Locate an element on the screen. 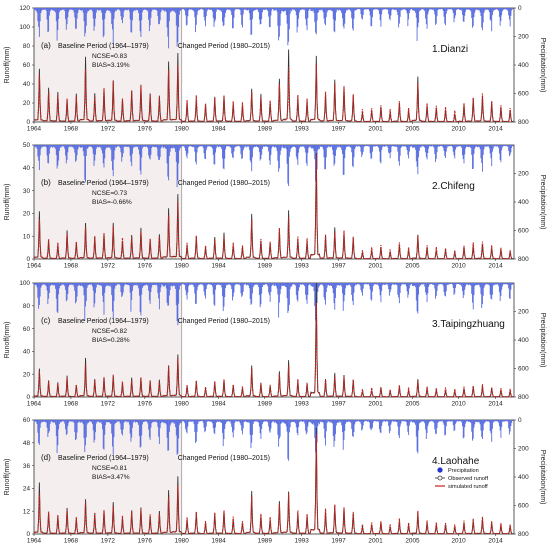  legend-precip-marker is located at coordinates (440, 470).